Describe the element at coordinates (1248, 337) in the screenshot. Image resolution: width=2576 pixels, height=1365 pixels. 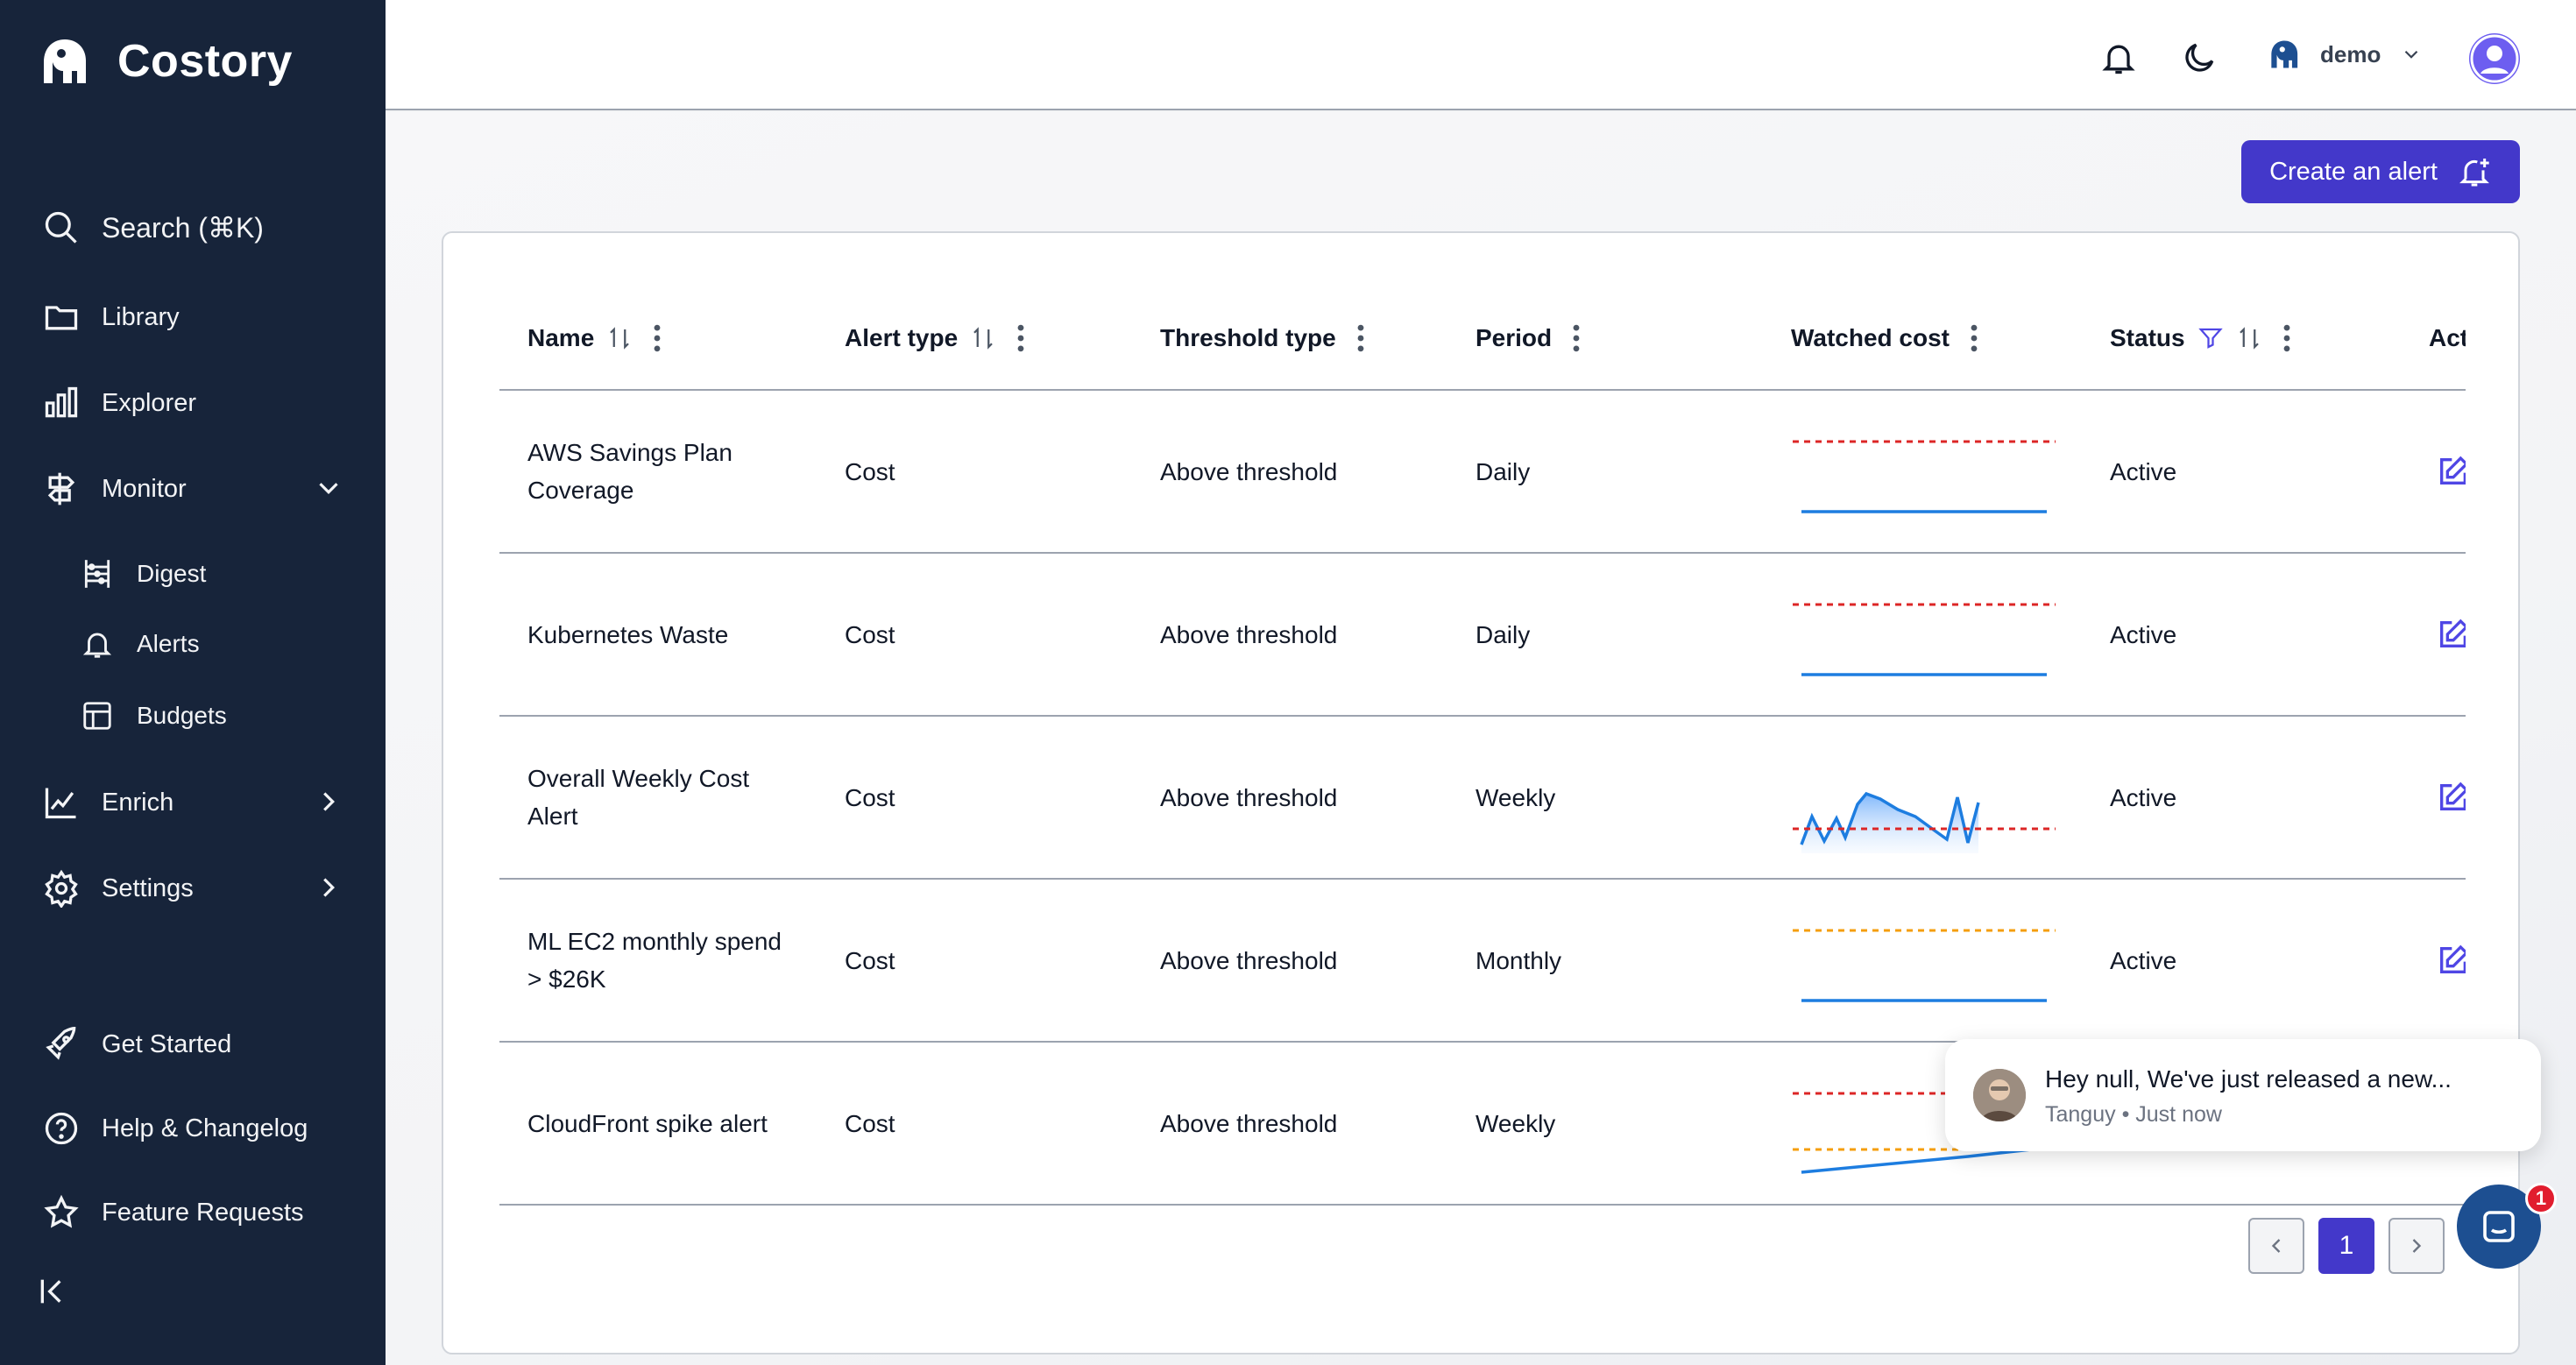
I see `column-label: Threshold type` at that location.